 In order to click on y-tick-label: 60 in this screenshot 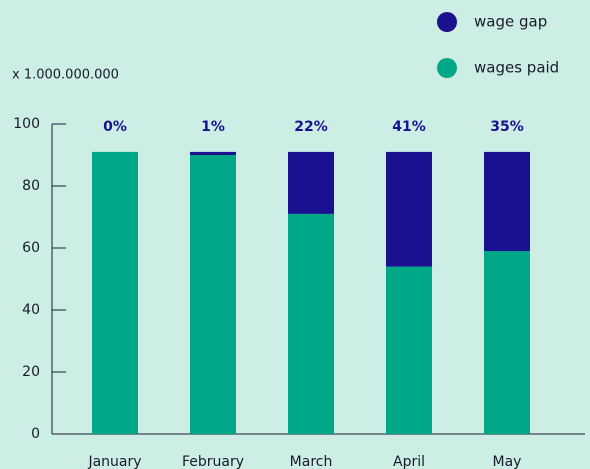, I will do `click(31, 248)`.